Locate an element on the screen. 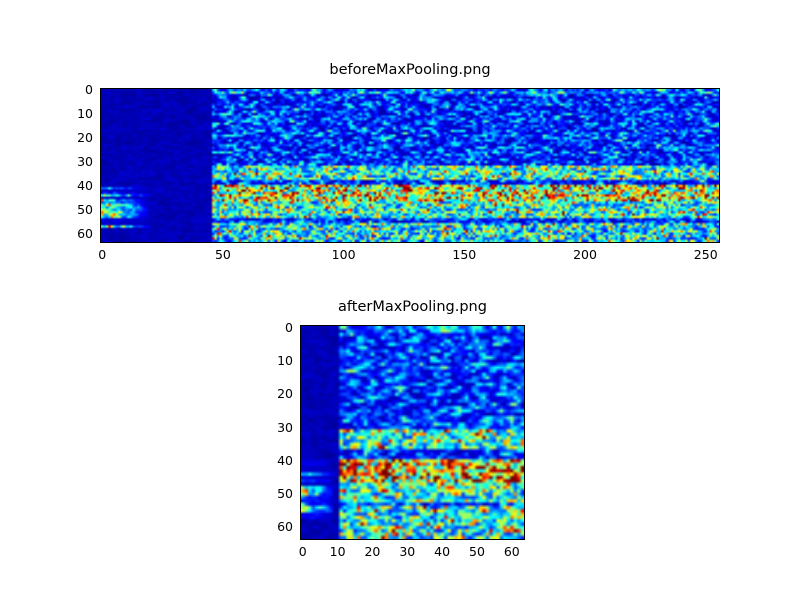 This screenshot has height=600, width=800. x-tick-label: 60 is located at coordinates (511, 551).